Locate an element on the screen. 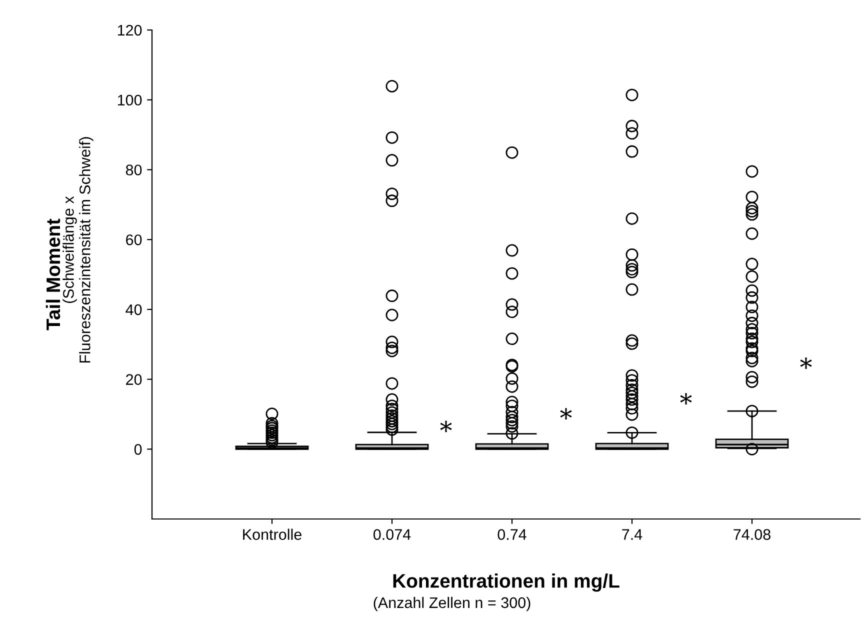 The height and width of the screenshot is (630, 866). y-tick-label: 100 is located at coordinates (130, 100).